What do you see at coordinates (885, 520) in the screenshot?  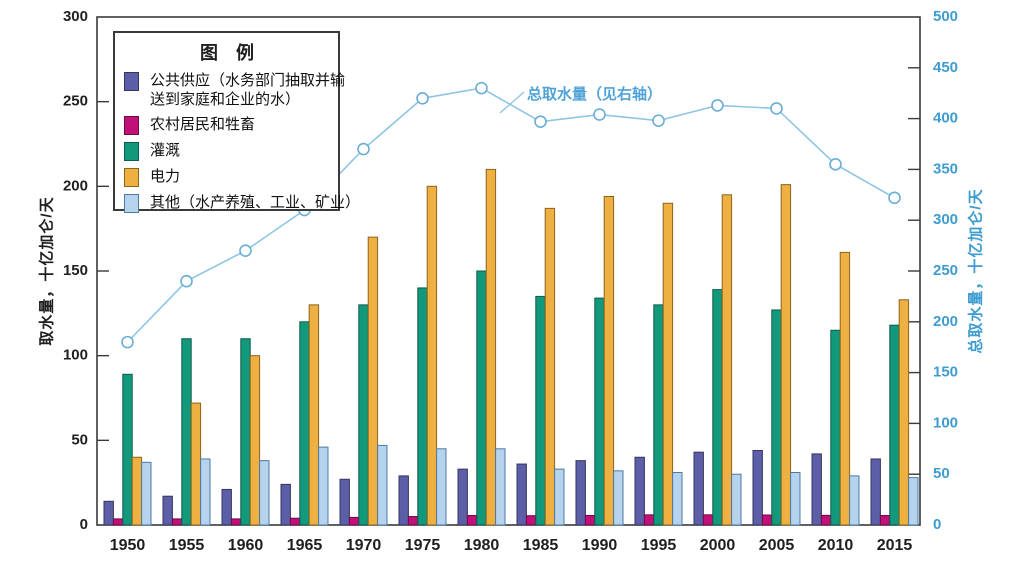 I see `bar-1-2015` at bounding box center [885, 520].